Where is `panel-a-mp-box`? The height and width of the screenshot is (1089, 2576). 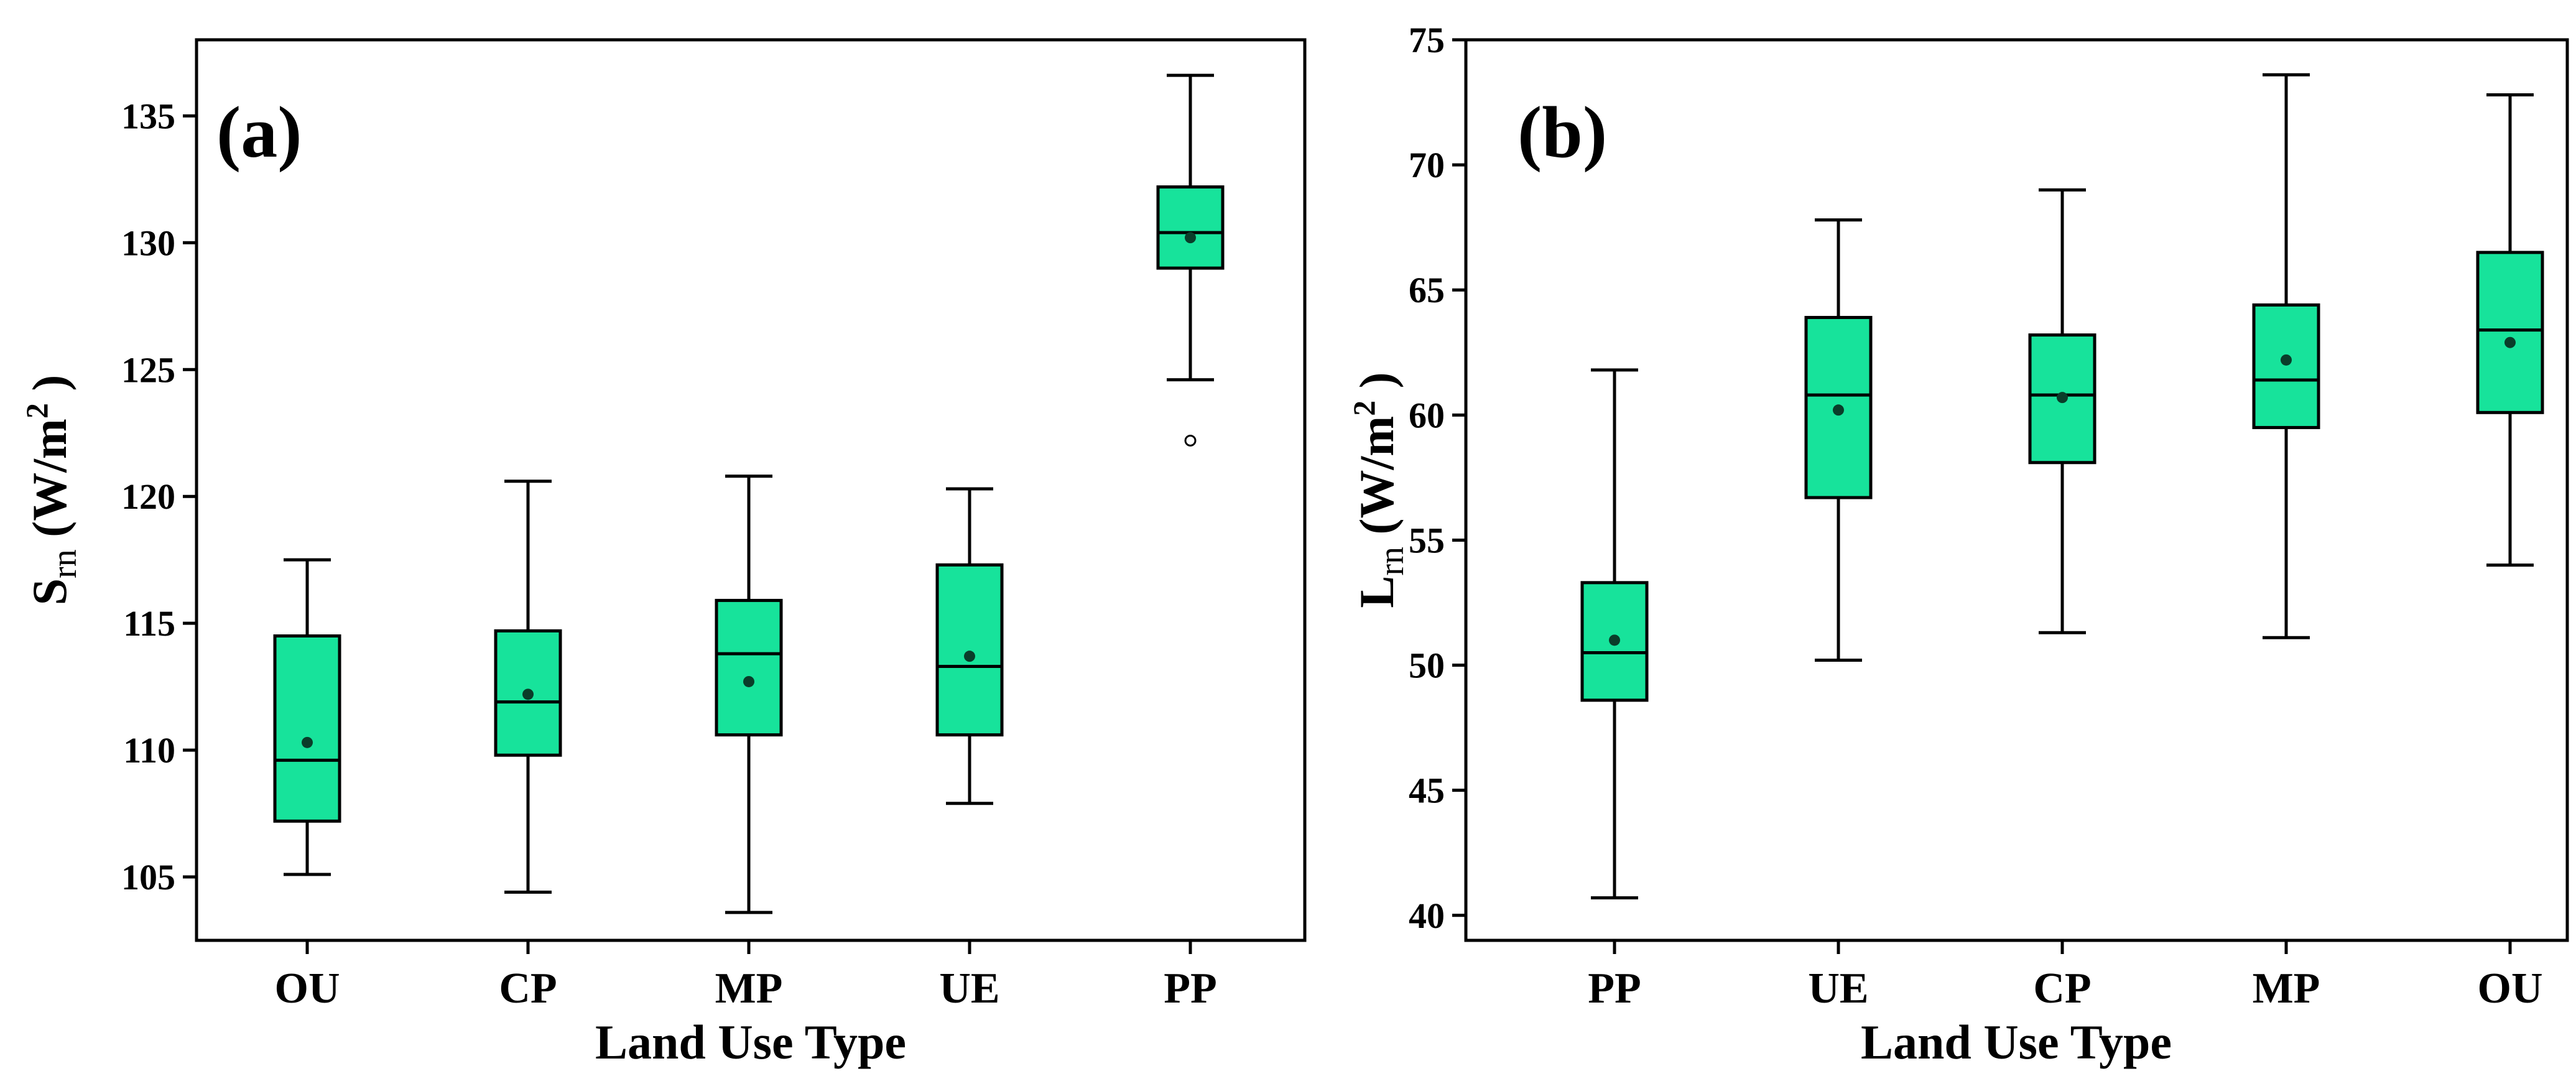 panel-a-mp-box is located at coordinates (749, 667).